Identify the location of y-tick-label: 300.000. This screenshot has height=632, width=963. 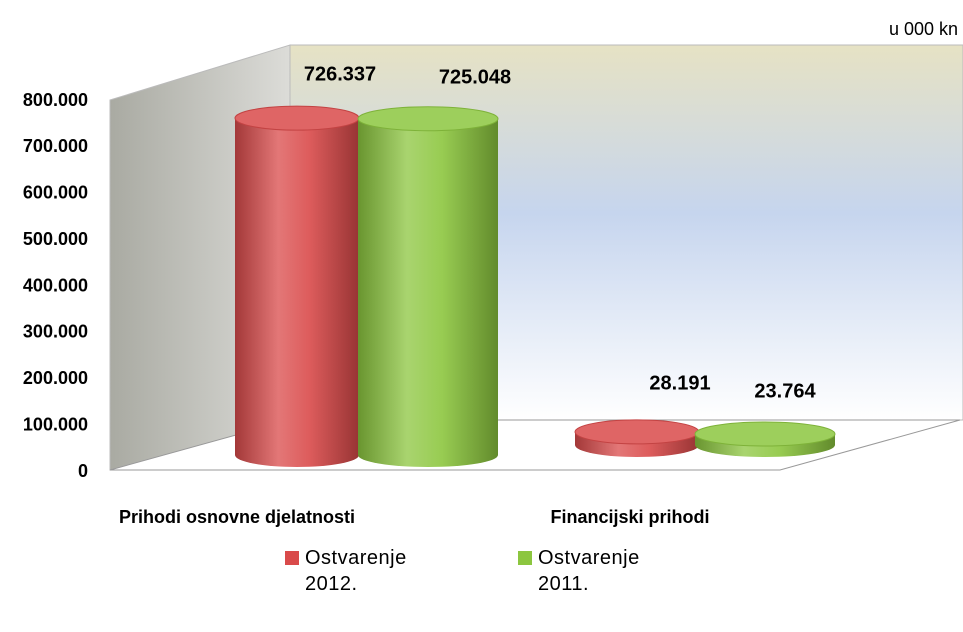
(55, 332).